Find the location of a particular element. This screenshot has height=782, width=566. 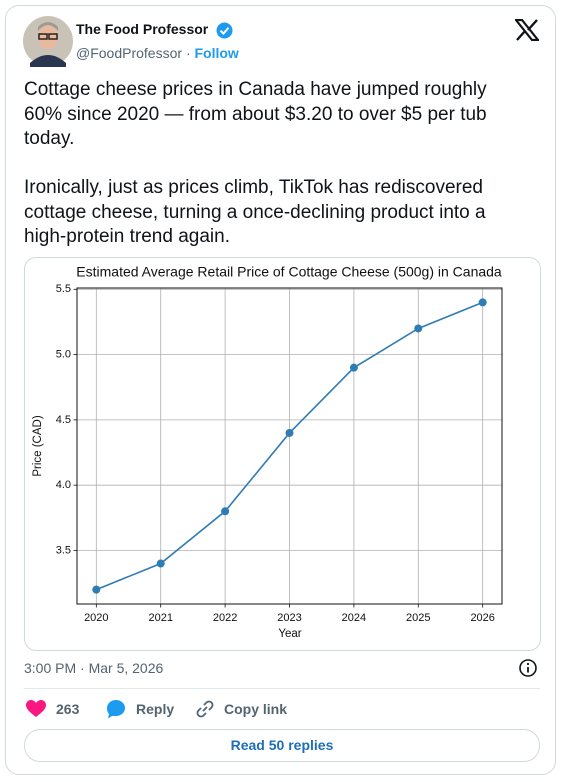

link-icon is located at coordinates (205, 709).